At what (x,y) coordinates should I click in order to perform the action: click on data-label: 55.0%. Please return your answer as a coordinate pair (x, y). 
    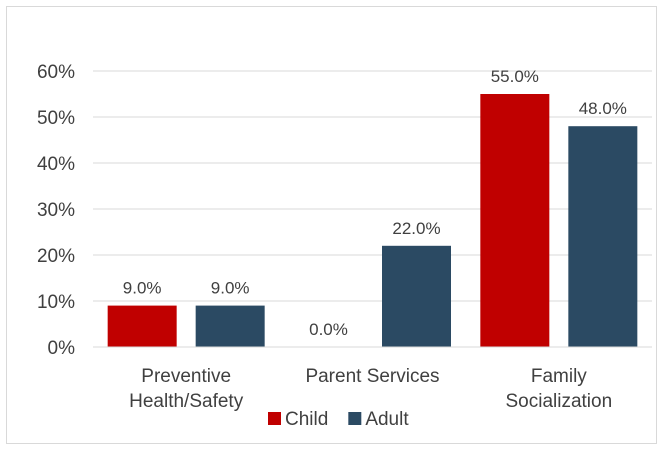
    Looking at the image, I should click on (515, 76).